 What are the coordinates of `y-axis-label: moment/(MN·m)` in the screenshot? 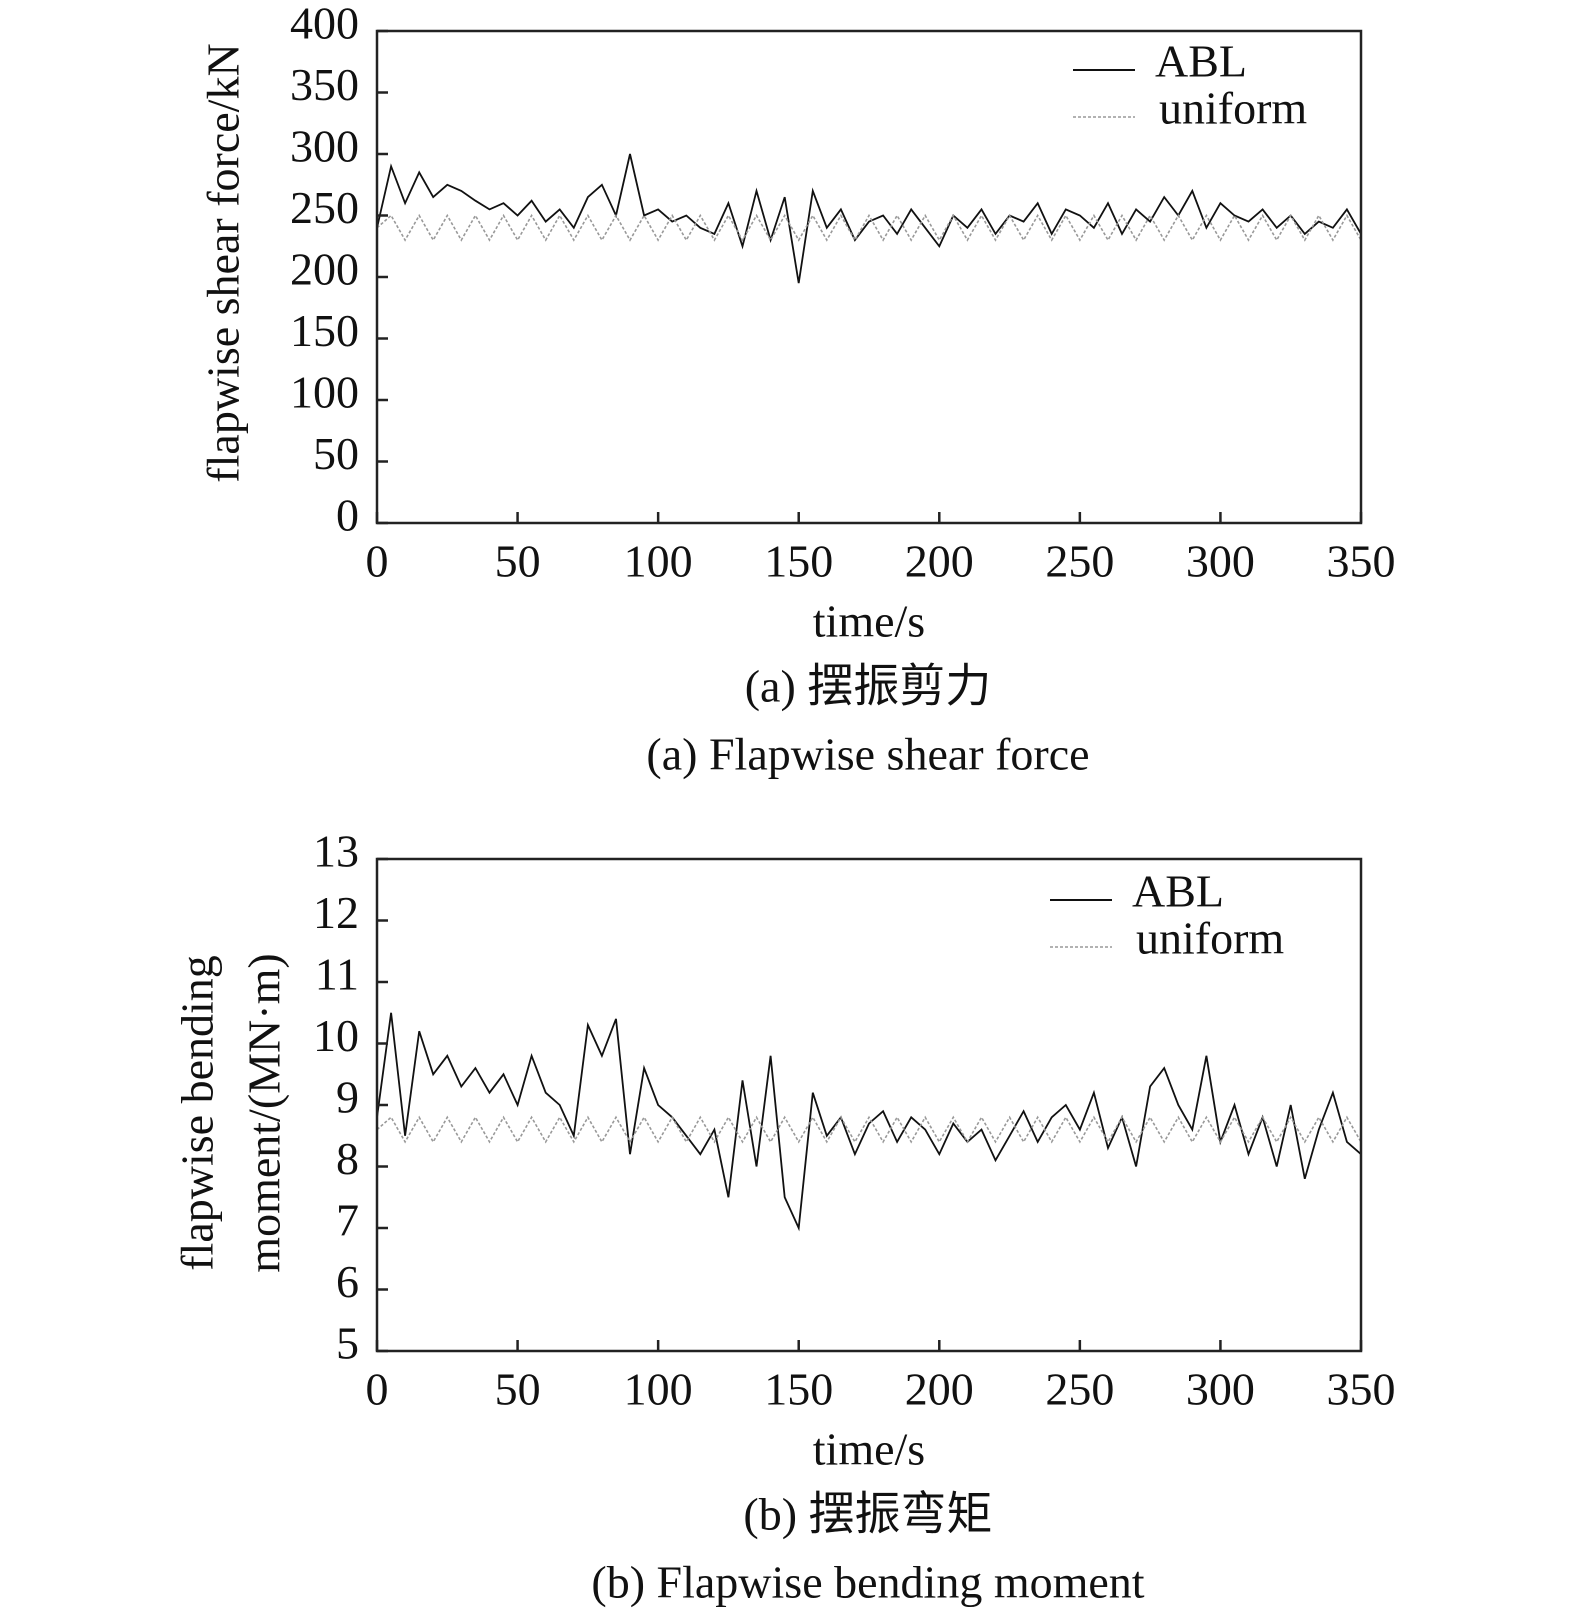 It's located at (264, 1112).